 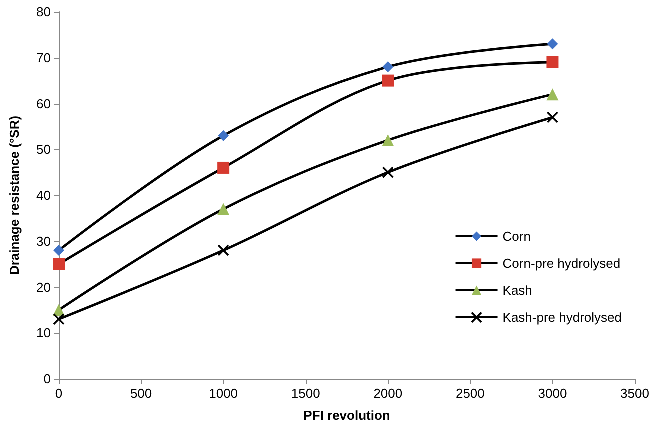 I want to click on x-tick-label: 2500, so click(x=470, y=393).